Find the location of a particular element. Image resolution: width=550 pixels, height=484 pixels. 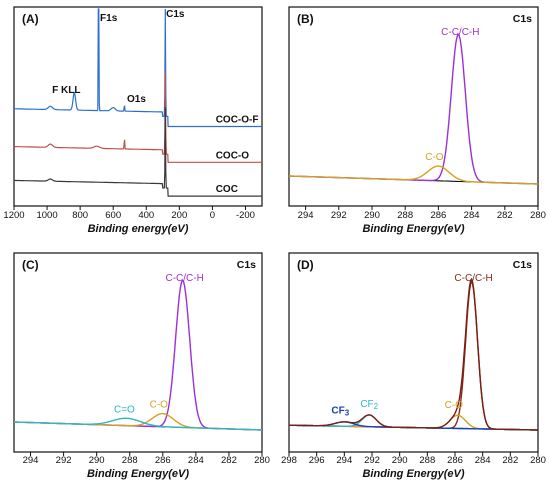

x-tick-label: 1000 is located at coordinates (46, 215).